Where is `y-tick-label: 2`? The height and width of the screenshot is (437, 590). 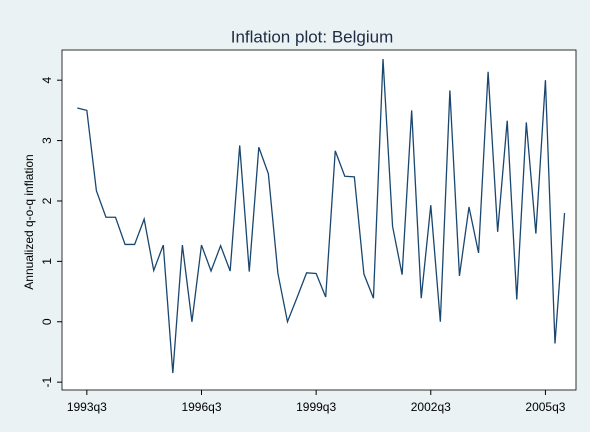 y-tick-label: 2 is located at coordinates (47, 200).